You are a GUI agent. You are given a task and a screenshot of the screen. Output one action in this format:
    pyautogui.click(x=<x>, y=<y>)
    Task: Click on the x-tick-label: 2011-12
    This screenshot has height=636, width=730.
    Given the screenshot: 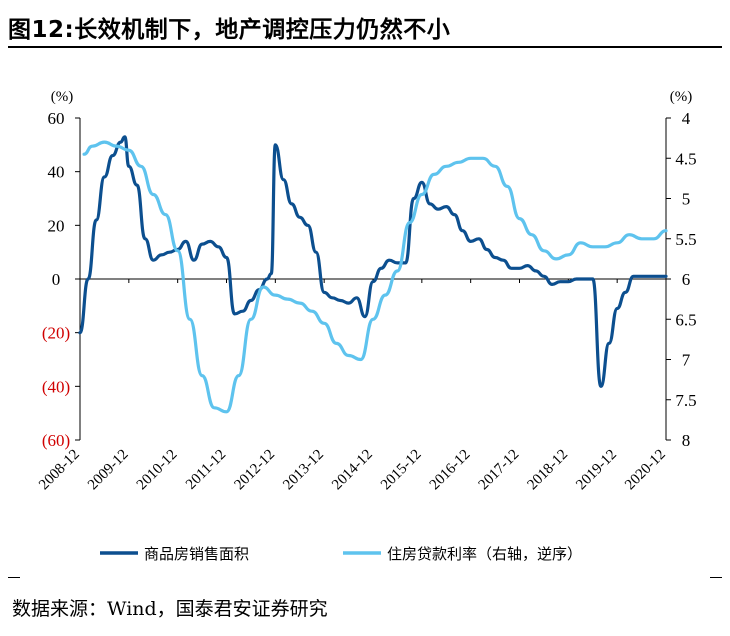 What is the action you would take?
    pyautogui.click(x=206, y=470)
    